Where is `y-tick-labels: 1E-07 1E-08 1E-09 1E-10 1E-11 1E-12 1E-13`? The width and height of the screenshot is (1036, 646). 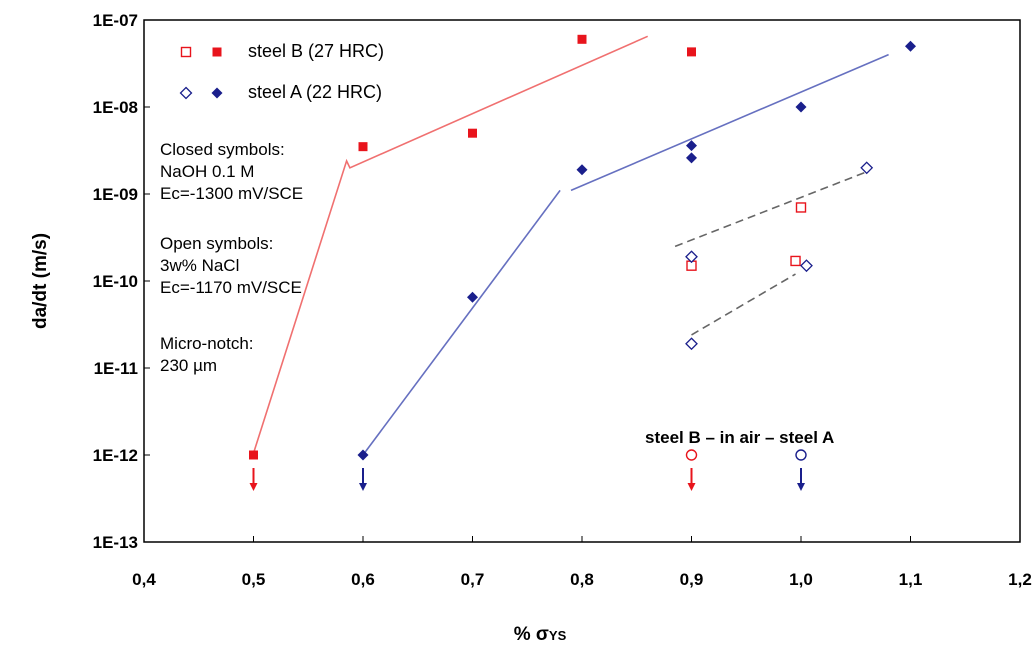
y-tick-labels: 1E-07 1E-08 1E-09 1E-10 1E-11 1E-12 1E-13 is located at coordinates (115, 281).